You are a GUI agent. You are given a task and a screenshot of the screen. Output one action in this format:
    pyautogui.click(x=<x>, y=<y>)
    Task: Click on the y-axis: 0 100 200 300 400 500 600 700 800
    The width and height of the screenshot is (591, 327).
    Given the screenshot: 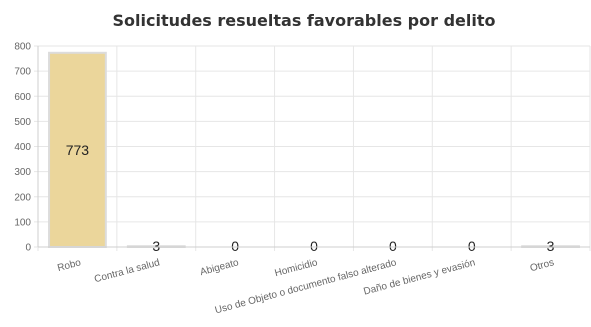 What is the action you would take?
    pyautogui.click(x=26, y=148)
    